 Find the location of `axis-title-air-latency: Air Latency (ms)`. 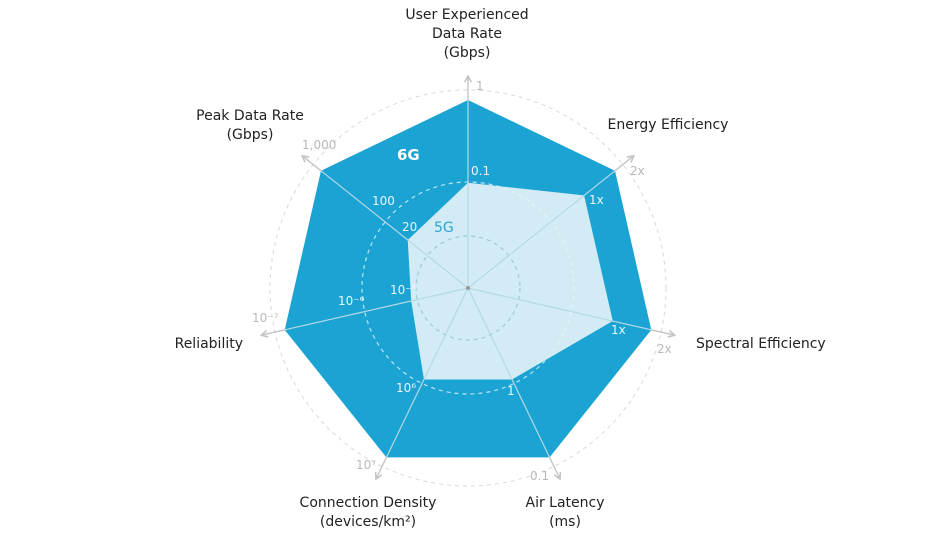

axis-title-air-latency: Air Latency (ms) is located at coordinates (565, 512).